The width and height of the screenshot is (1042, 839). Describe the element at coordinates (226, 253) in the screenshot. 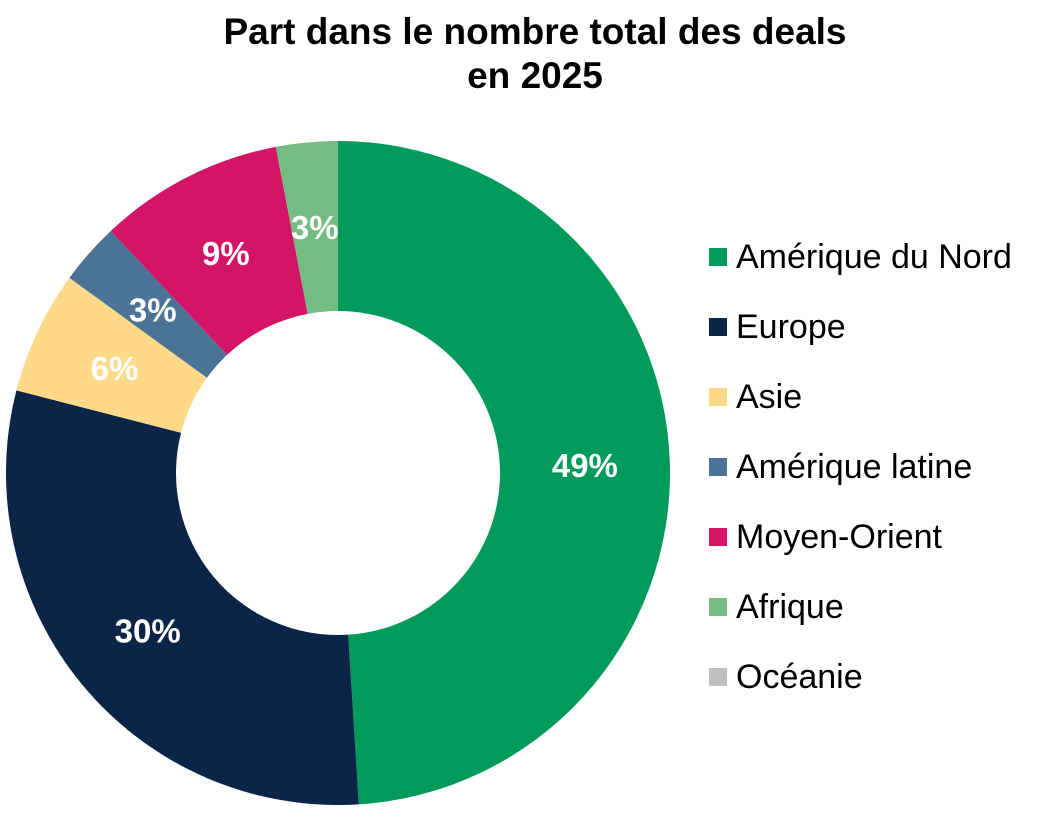

I see `data-label: 9%` at that location.